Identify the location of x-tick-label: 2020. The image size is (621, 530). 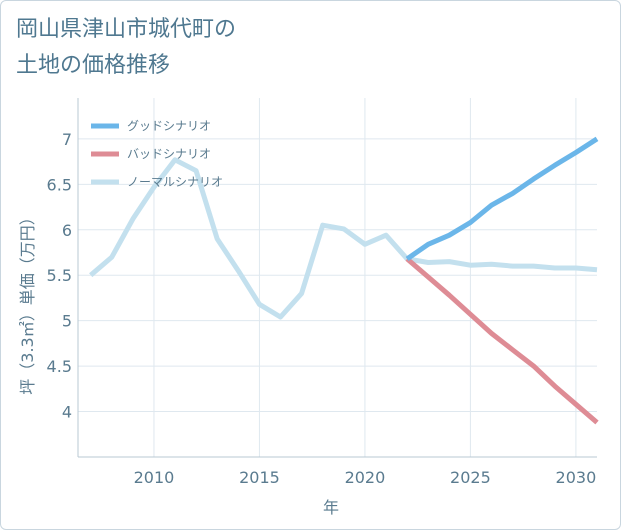
(365, 477).